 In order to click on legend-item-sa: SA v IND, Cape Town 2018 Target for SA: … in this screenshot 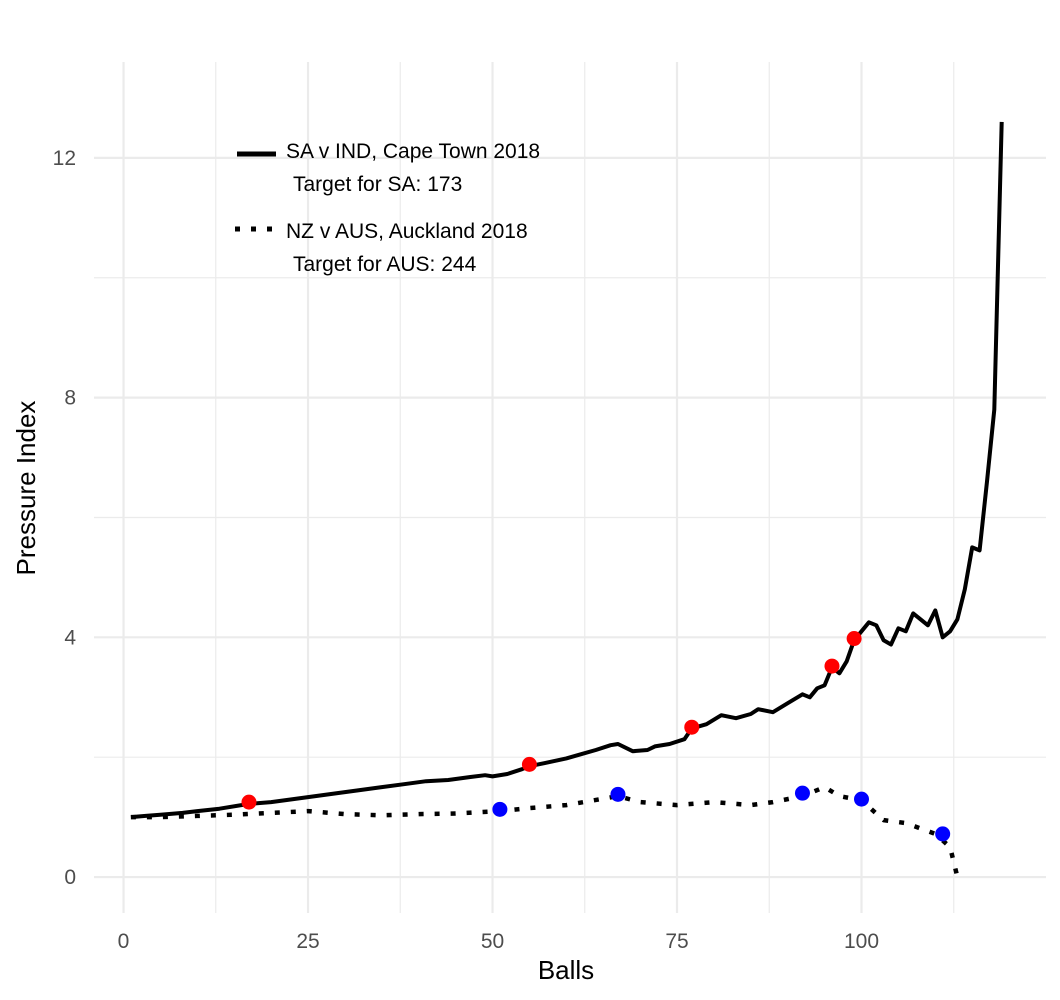, I will do `click(388, 168)`.